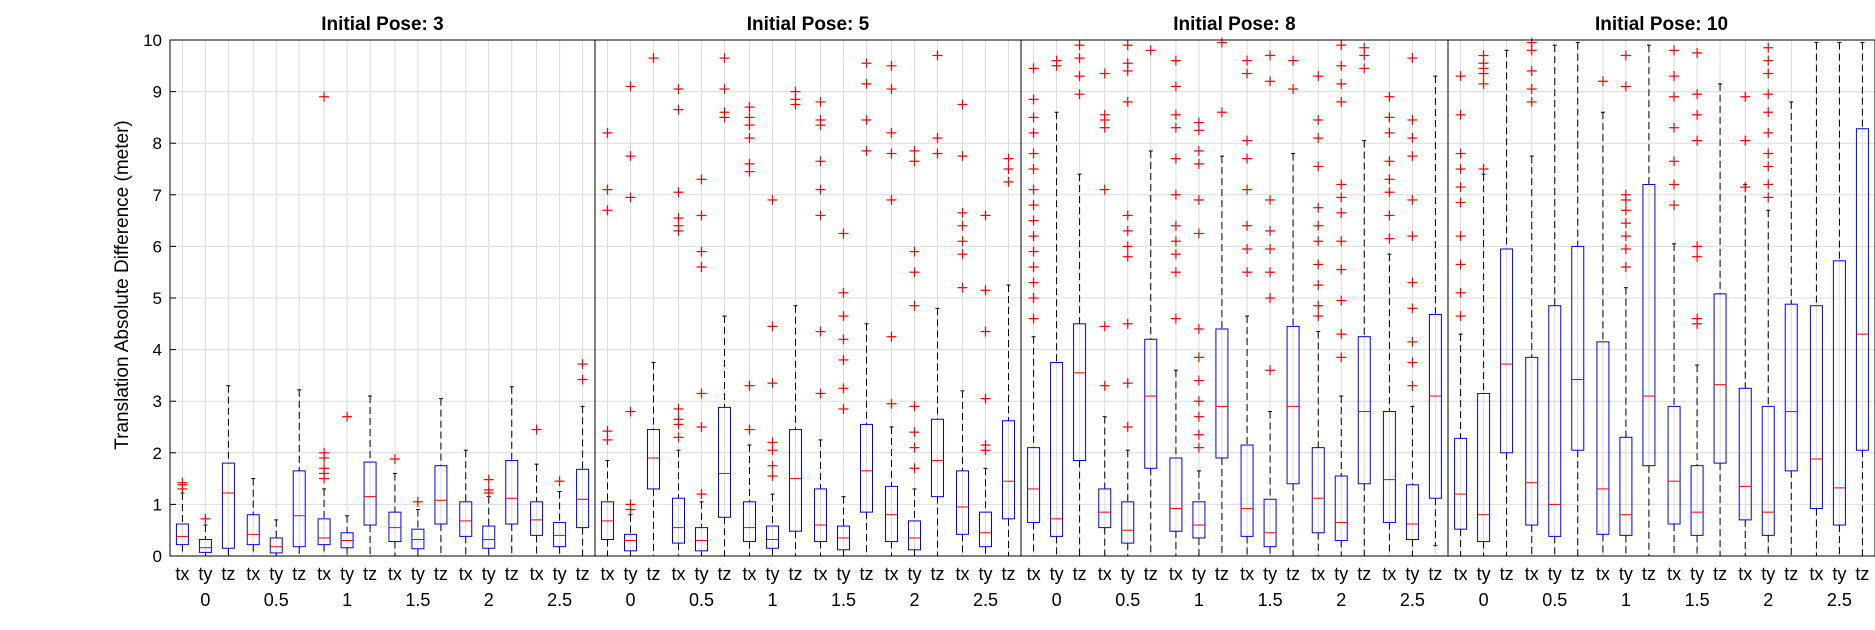 This screenshot has width=1875, height=630. What do you see at coordinates (157, 453) in the screenshot?
I see `y-tick-label: 2` at bounding box center [157, 453].